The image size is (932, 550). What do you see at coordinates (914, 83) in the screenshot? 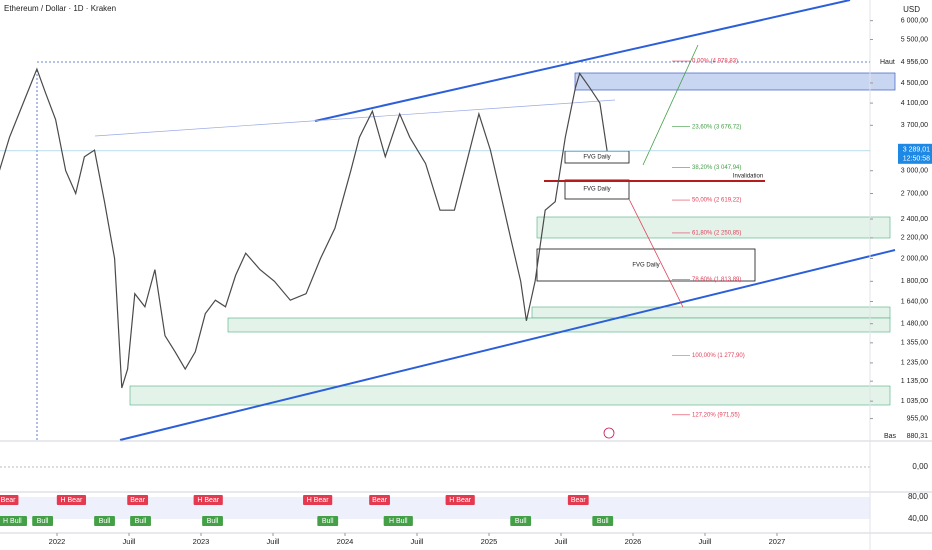
I see `y-tick-label: 4 500,00` at bounding box center [914, 83].